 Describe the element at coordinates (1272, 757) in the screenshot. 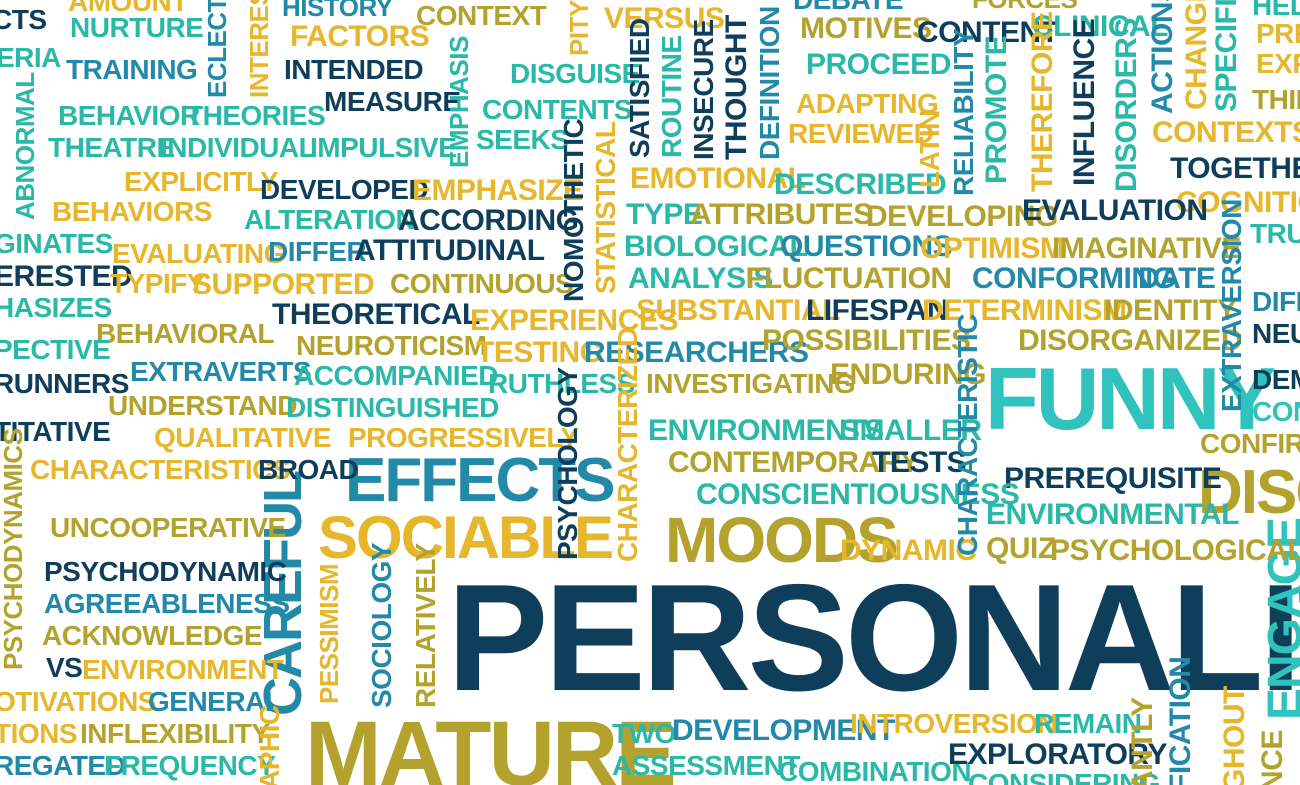

I see `word-nce: NCE` at that location.